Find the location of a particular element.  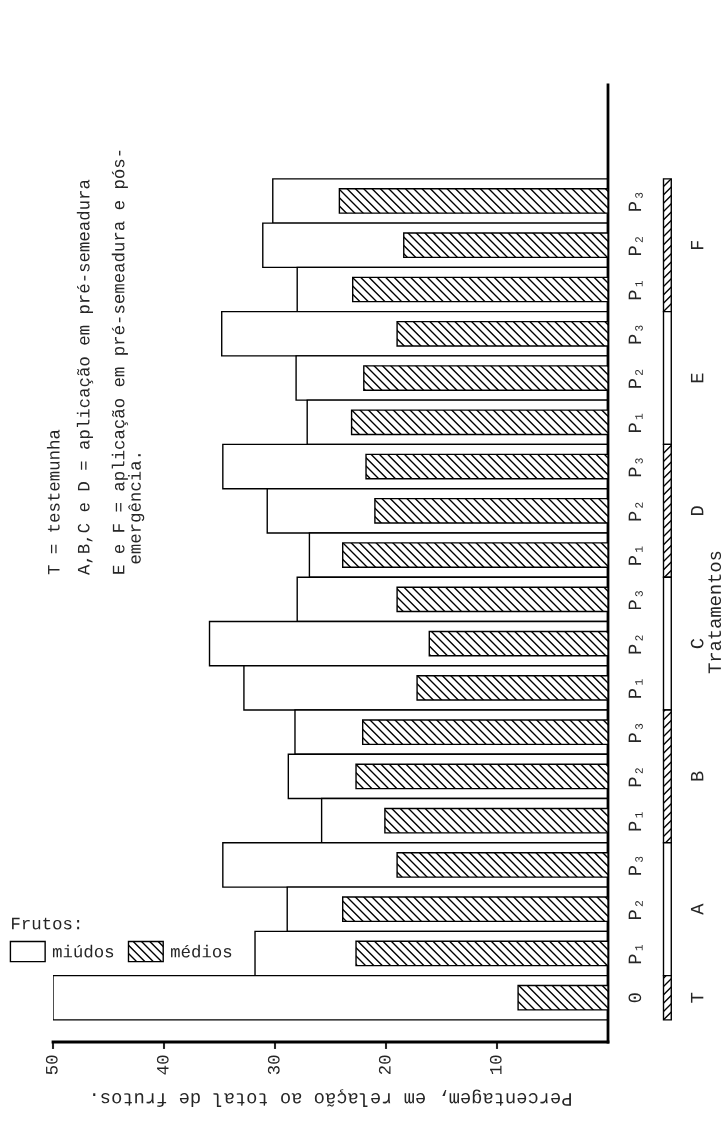

text: C is located at coordinates (697, 643).